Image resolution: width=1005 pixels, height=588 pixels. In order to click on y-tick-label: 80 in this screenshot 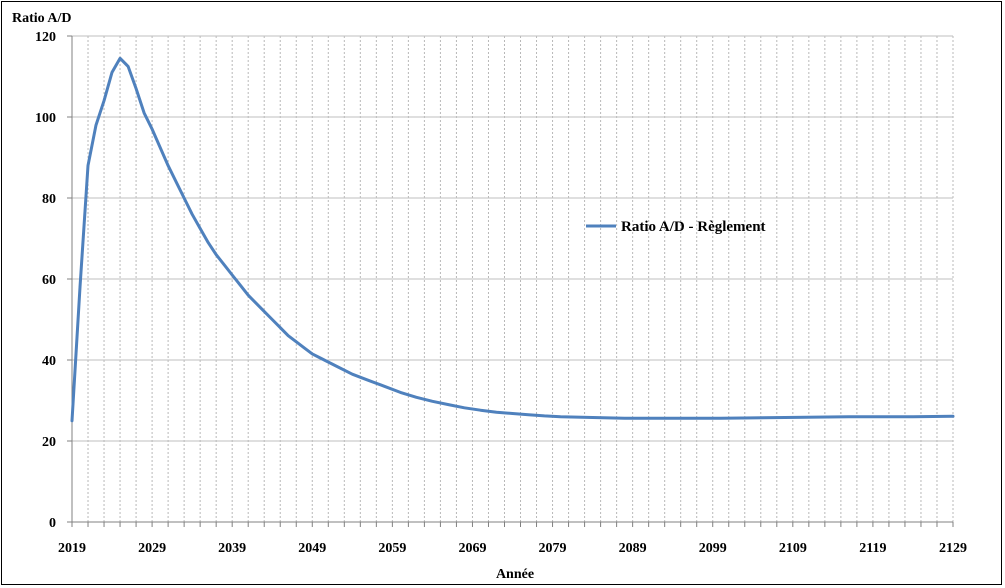, I will do `click(49, 199)`.